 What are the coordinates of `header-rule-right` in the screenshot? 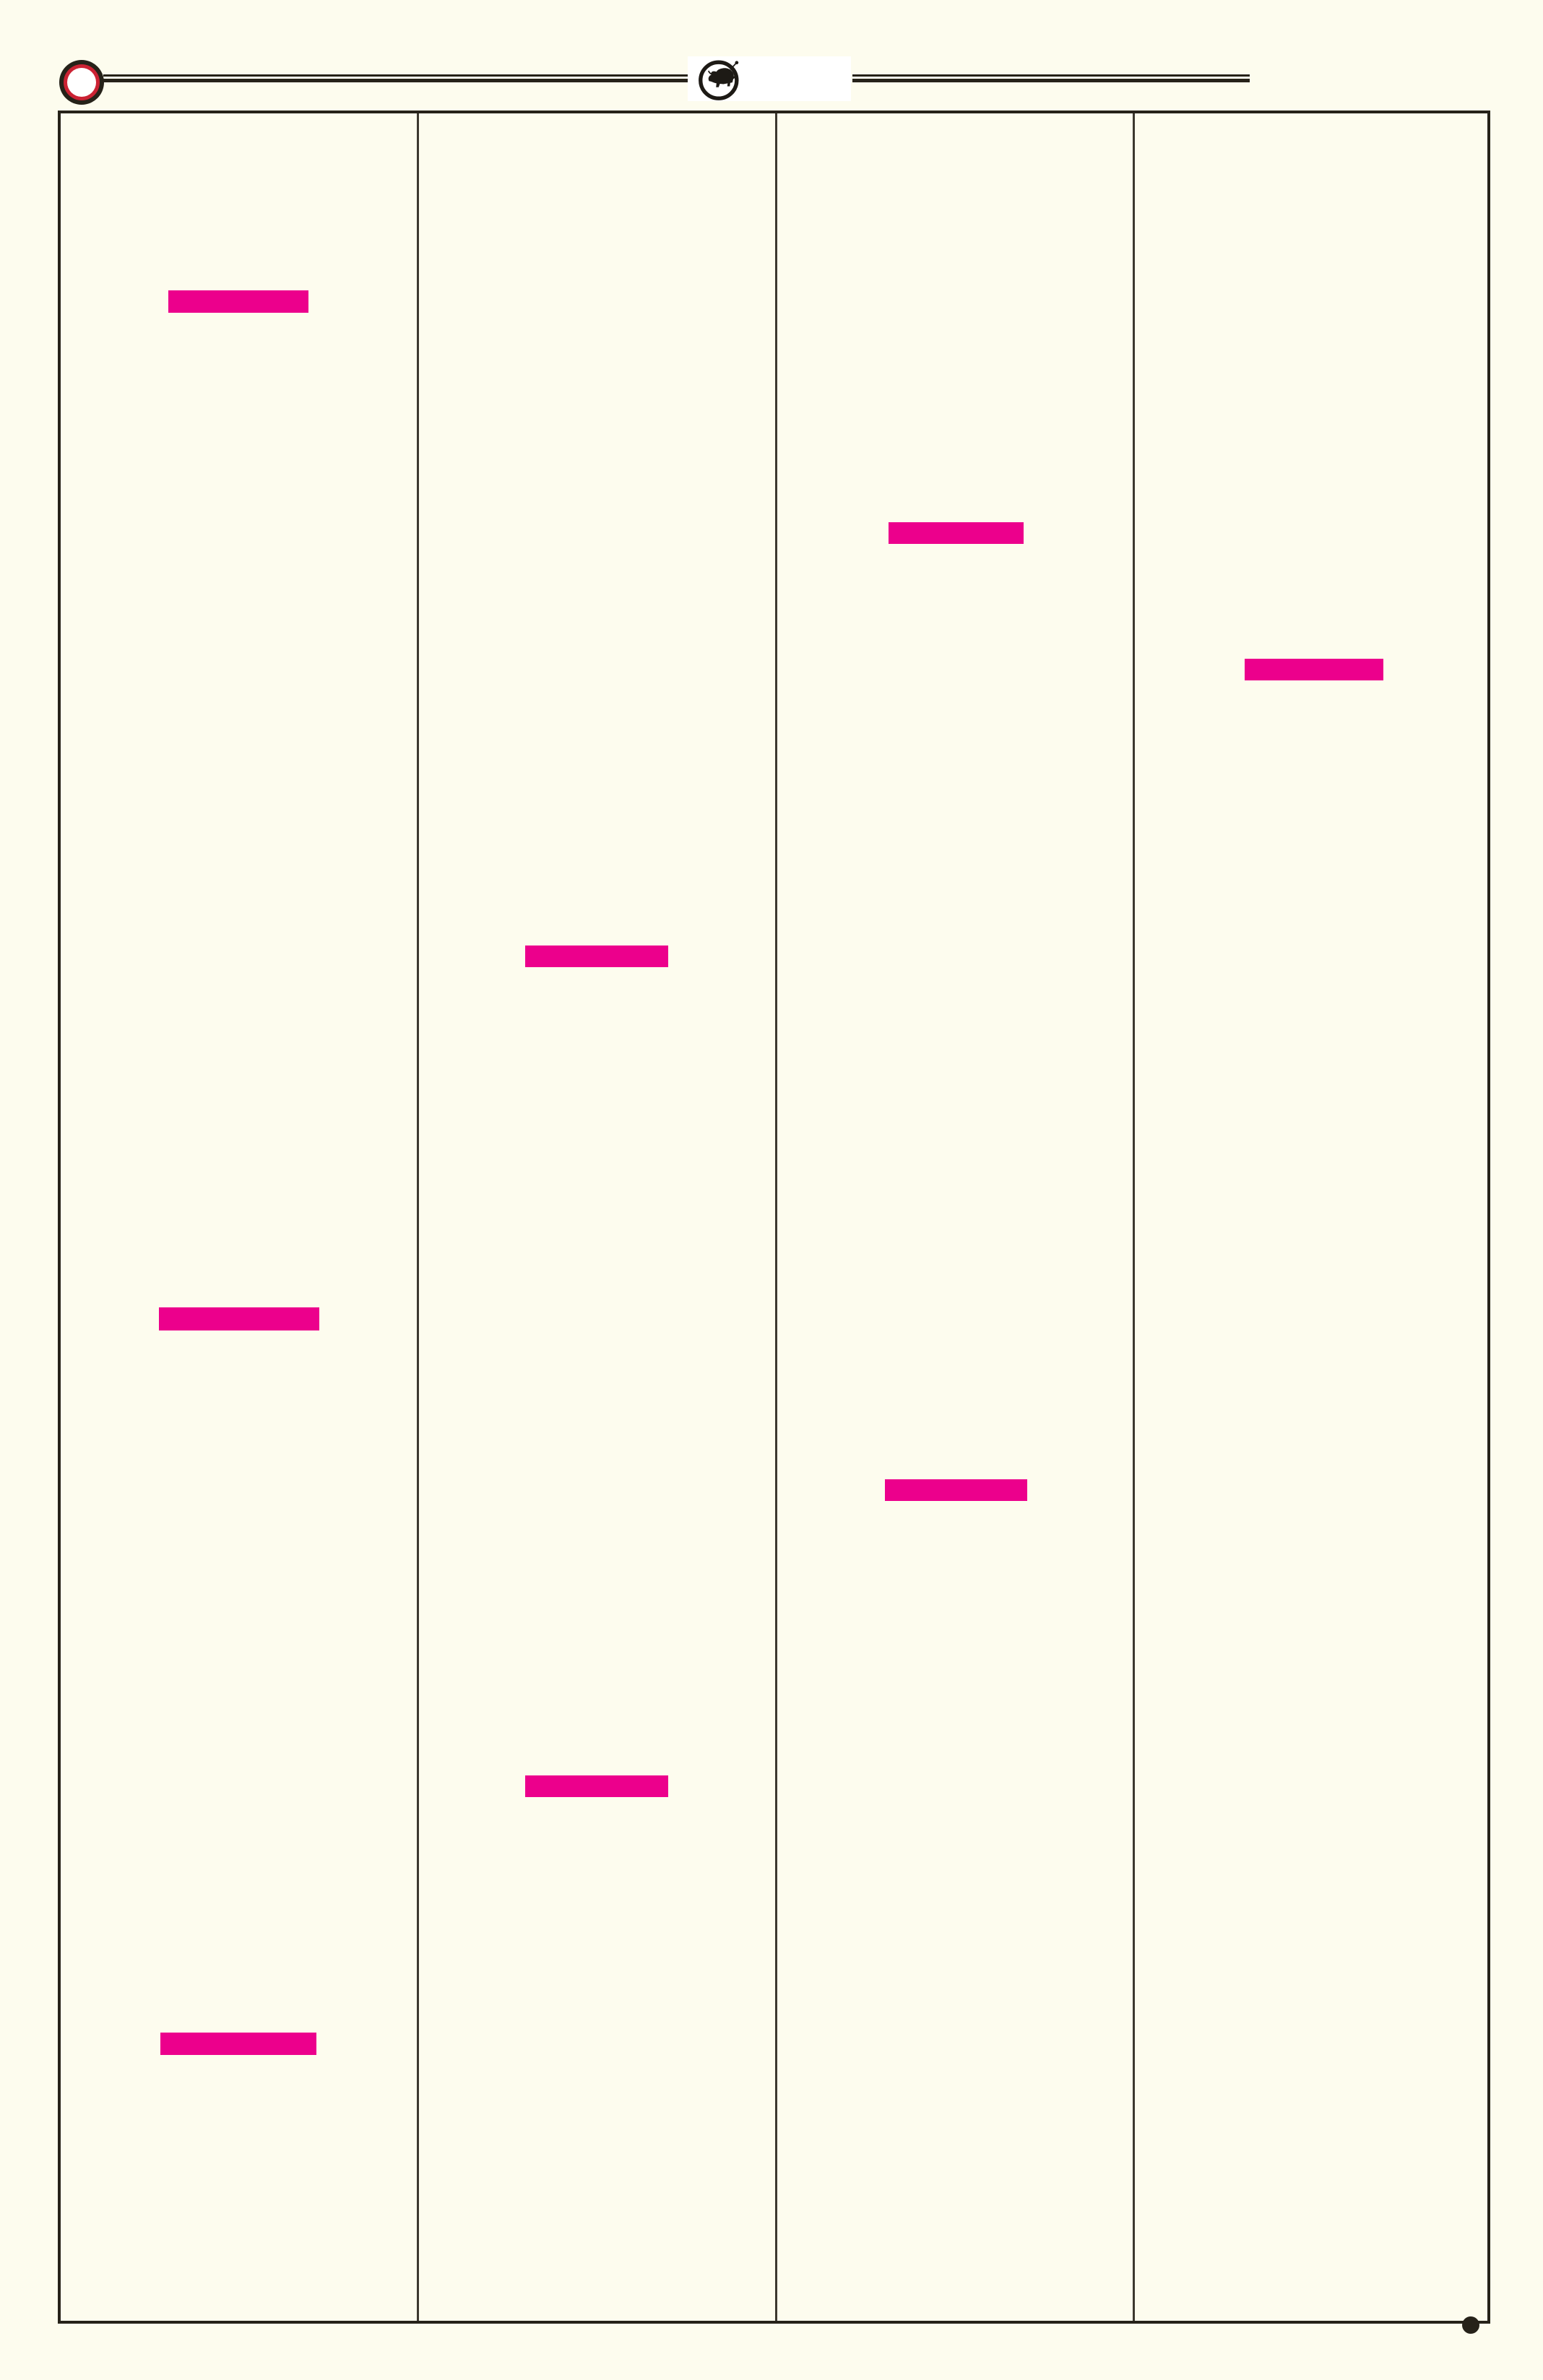 It's located at (1051, 78).